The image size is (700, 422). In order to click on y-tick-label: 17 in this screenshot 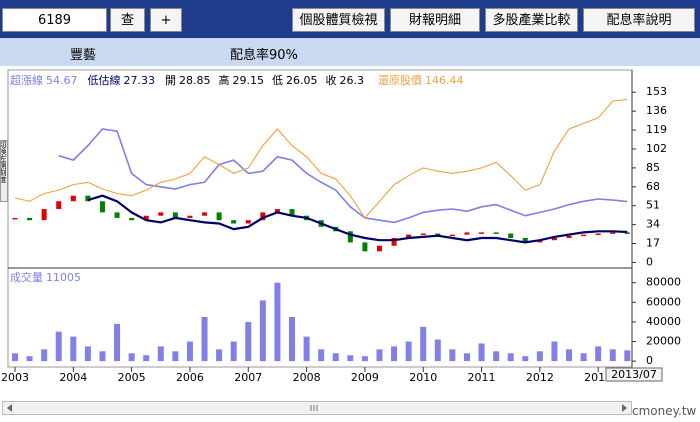, I will do `click(653, 243)`.